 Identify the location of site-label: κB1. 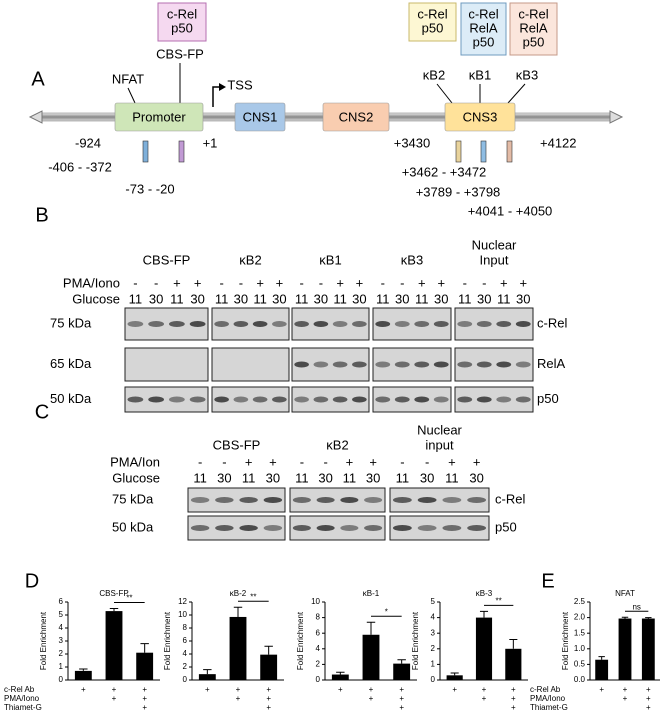
(480, 74).